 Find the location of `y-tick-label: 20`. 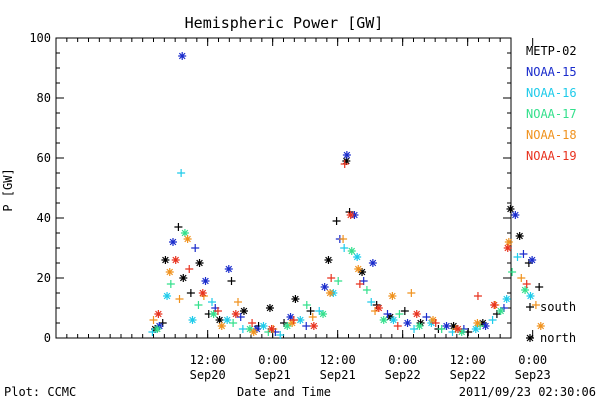

y-tick-label: 20 is located at coordinates (44, 278).